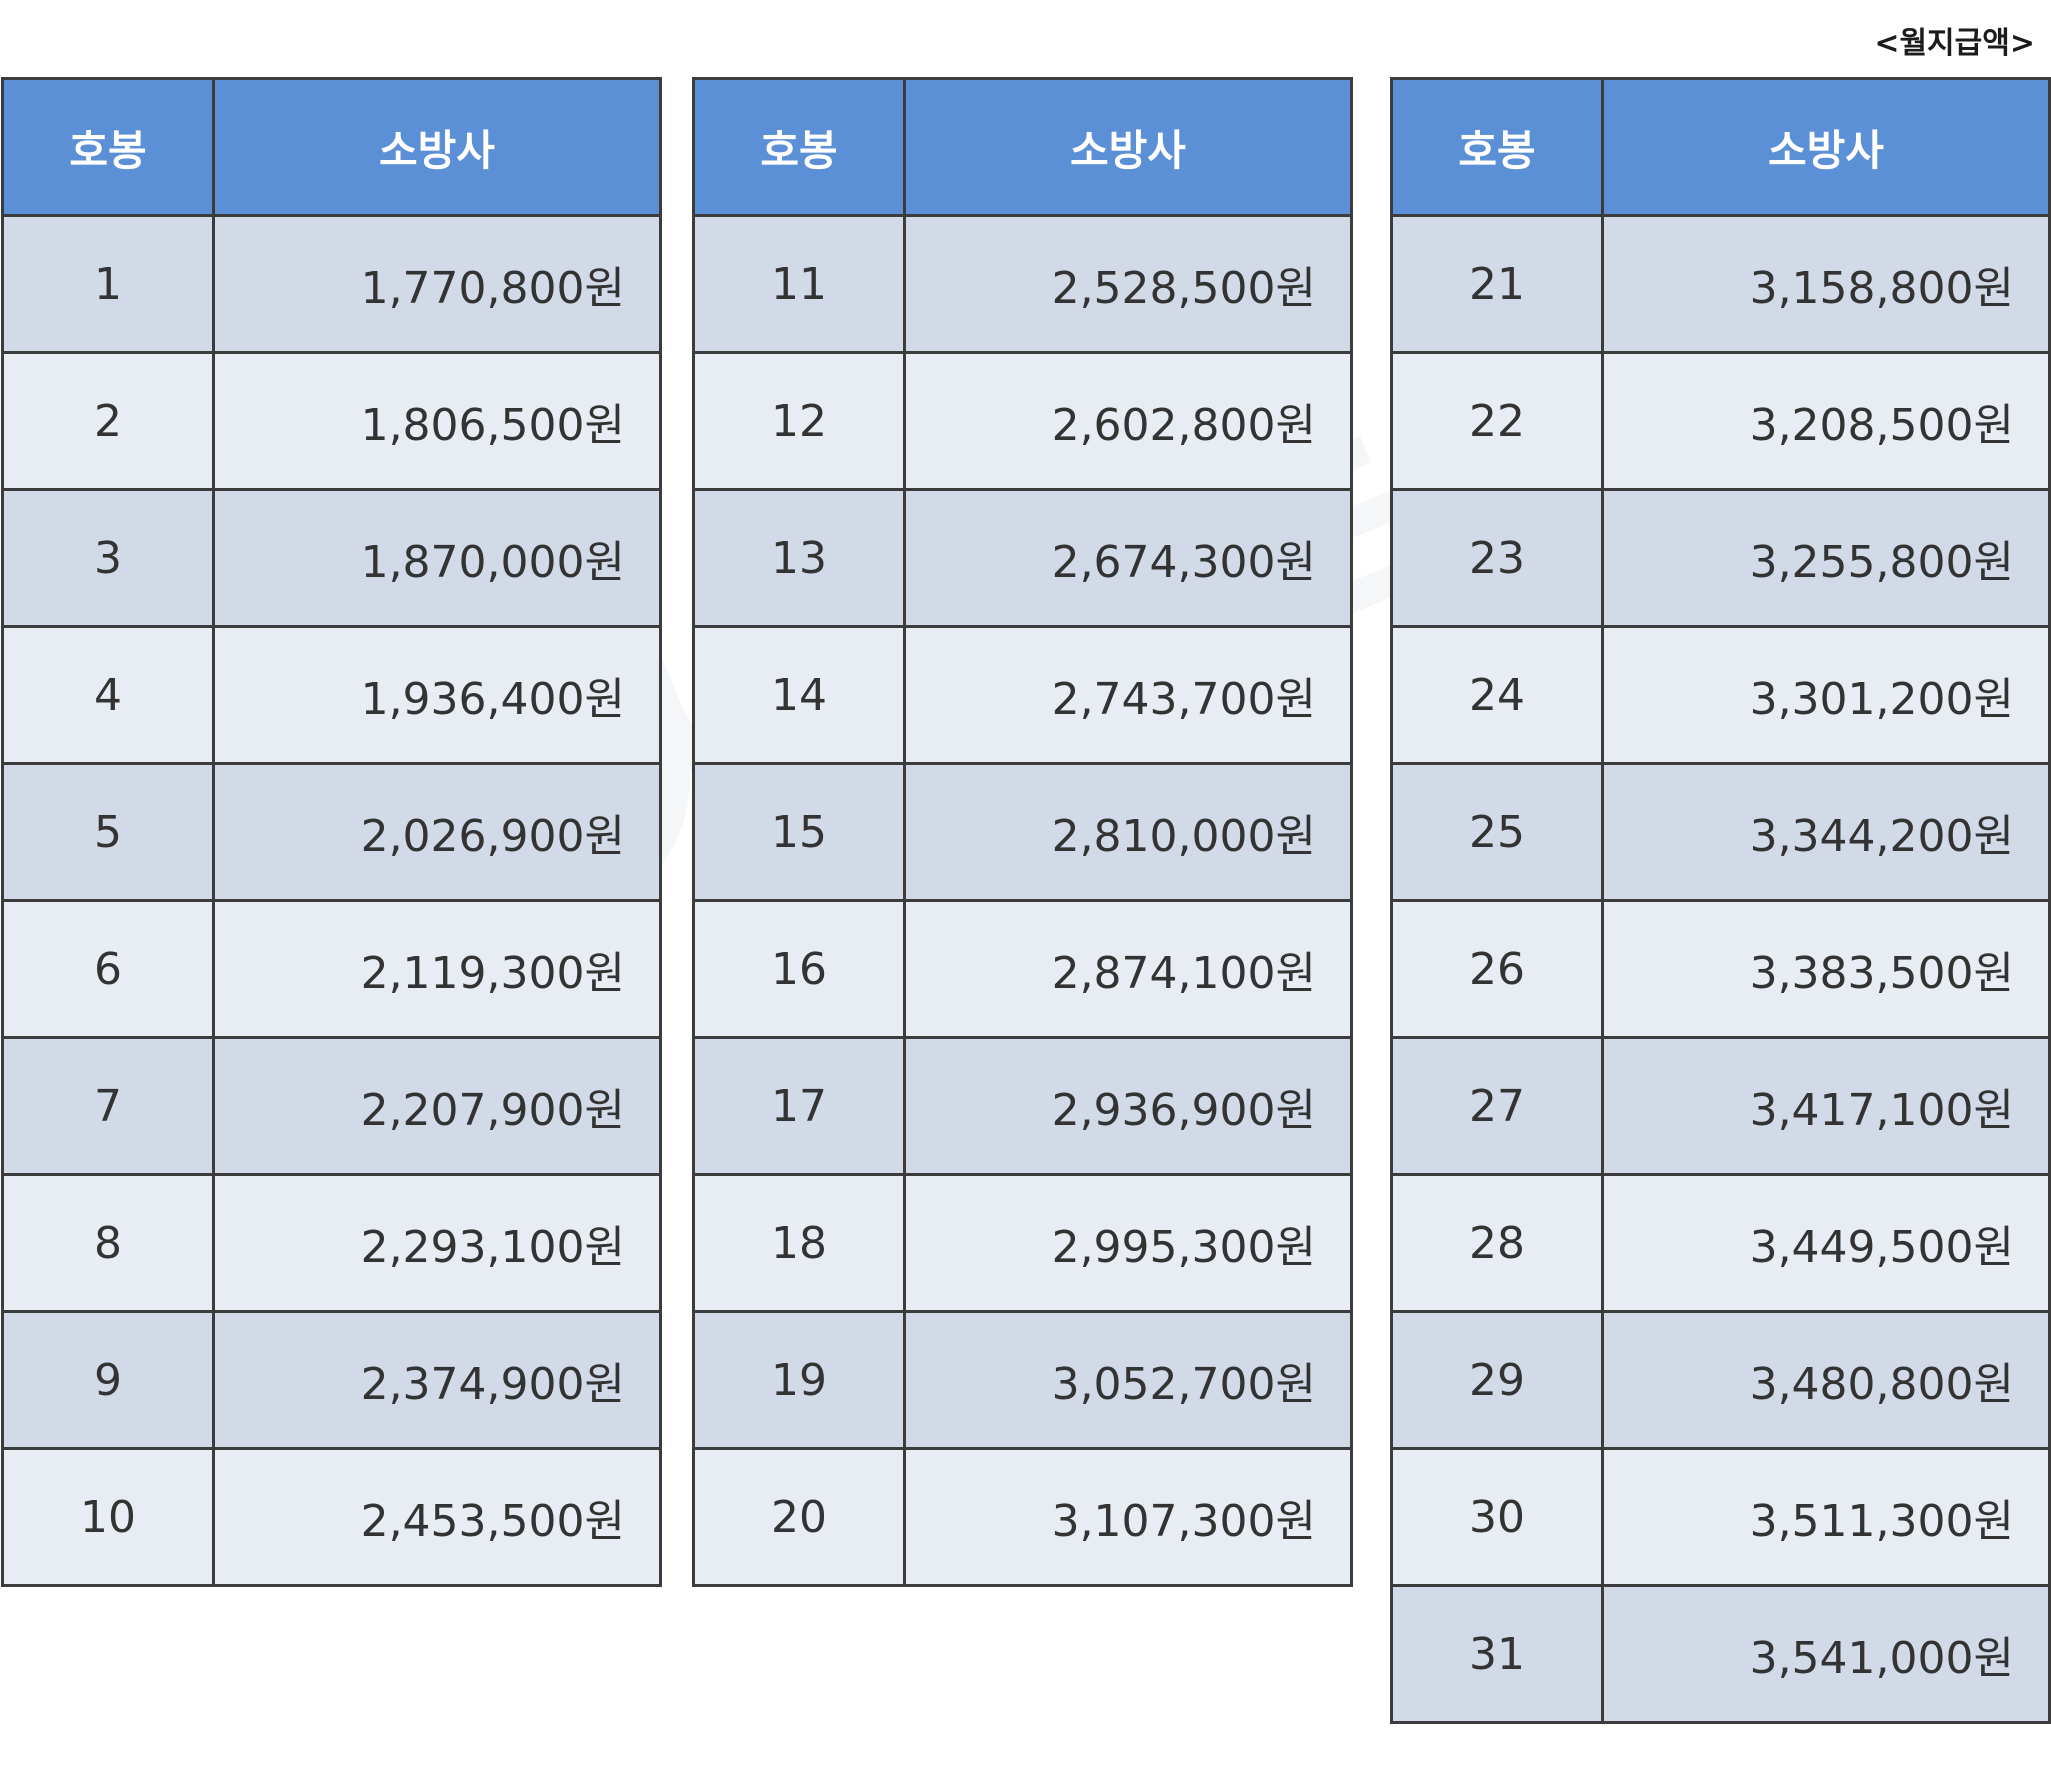 The height and width of the screenshot is (1784, 2051). Describe the element at coordinates (437, 969) in the screenshot. I see `amount-cell: 2,119,300원` at that location.